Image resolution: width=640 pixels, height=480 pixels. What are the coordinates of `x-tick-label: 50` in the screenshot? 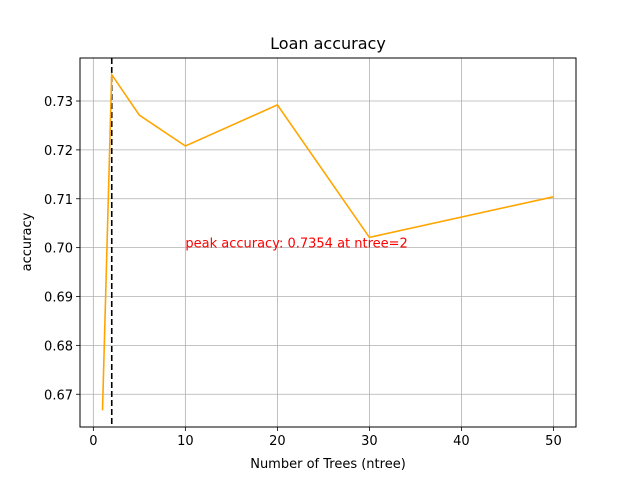 It's located at (553, 441).